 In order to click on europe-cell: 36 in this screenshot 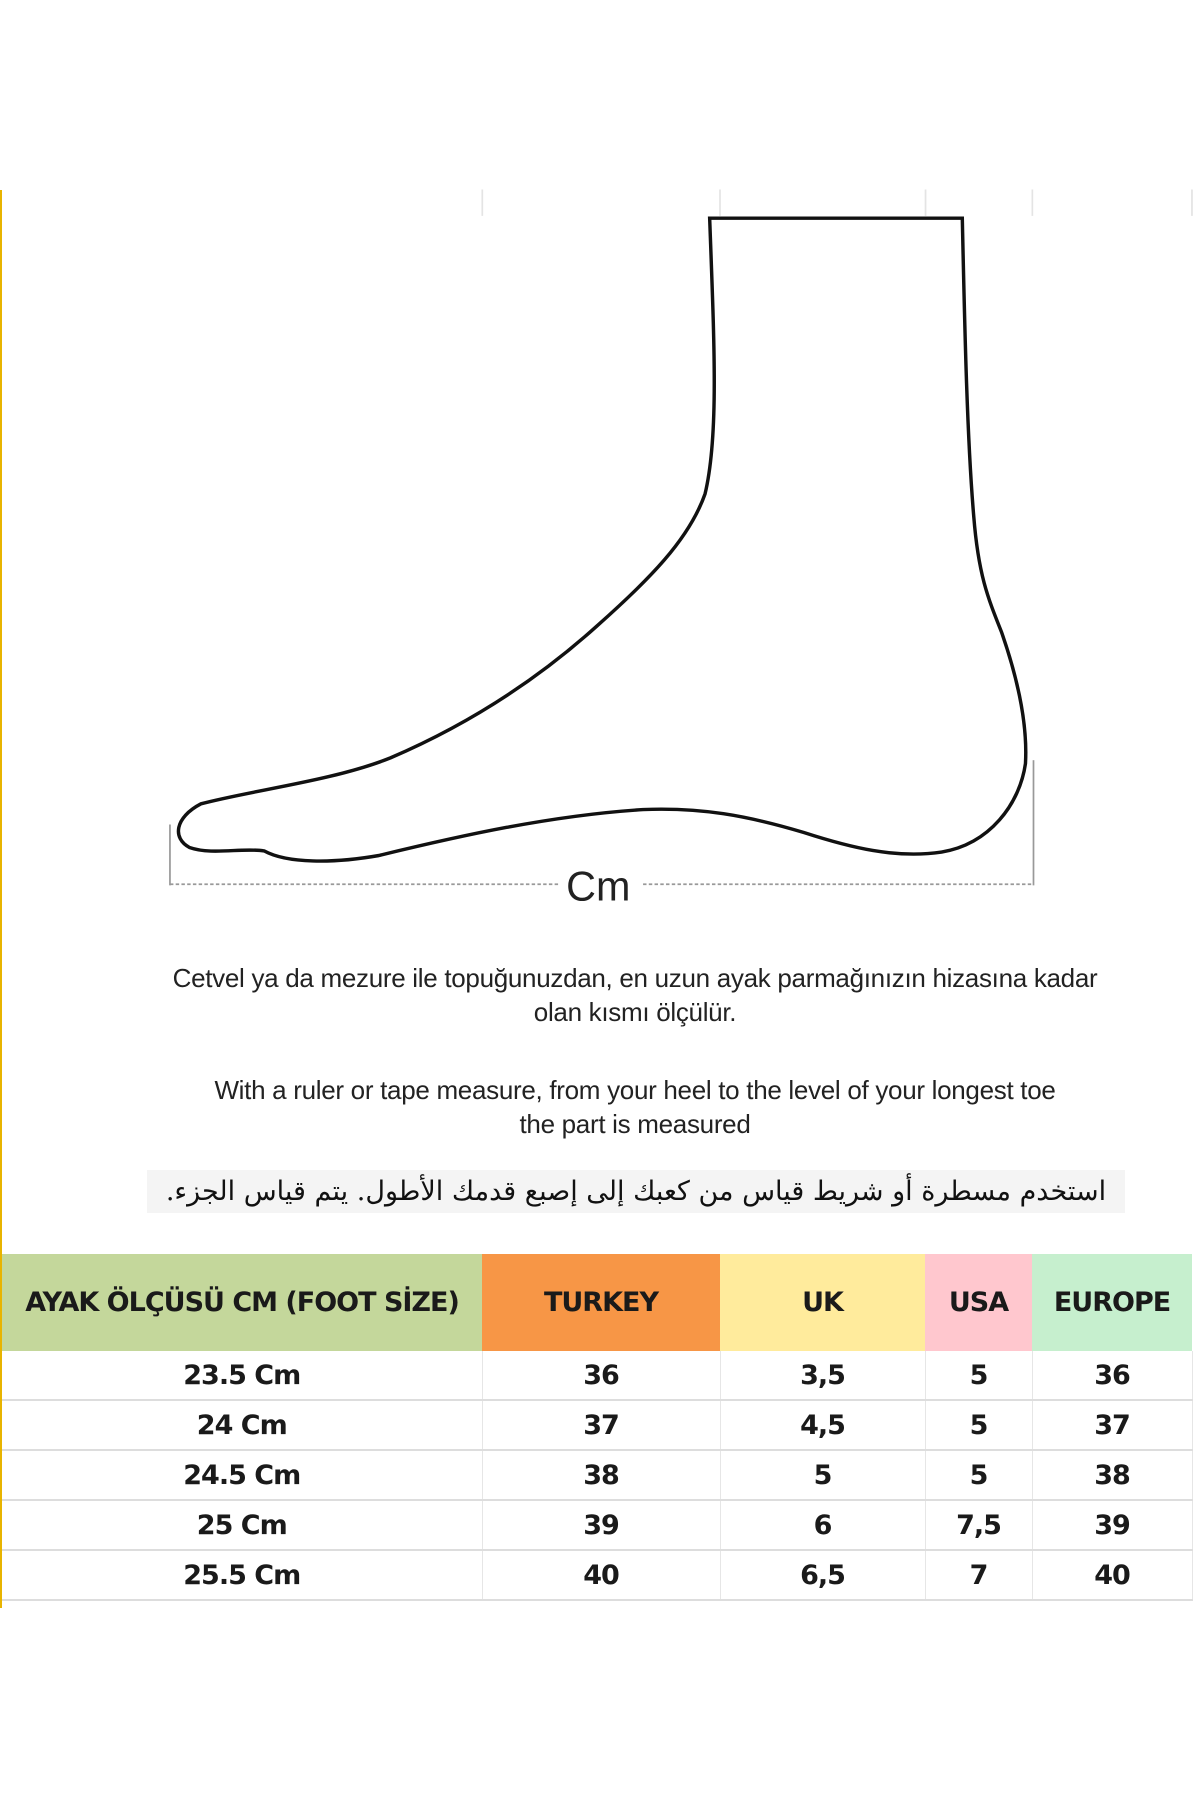, I will do `click(1112, 1376)`.